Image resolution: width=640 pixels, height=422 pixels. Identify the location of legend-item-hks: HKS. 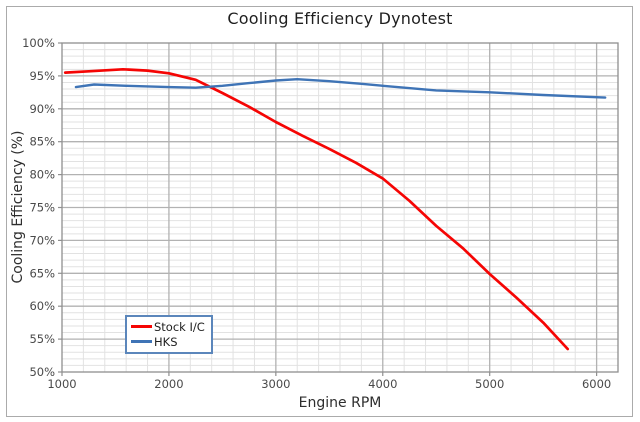
(168, 341).